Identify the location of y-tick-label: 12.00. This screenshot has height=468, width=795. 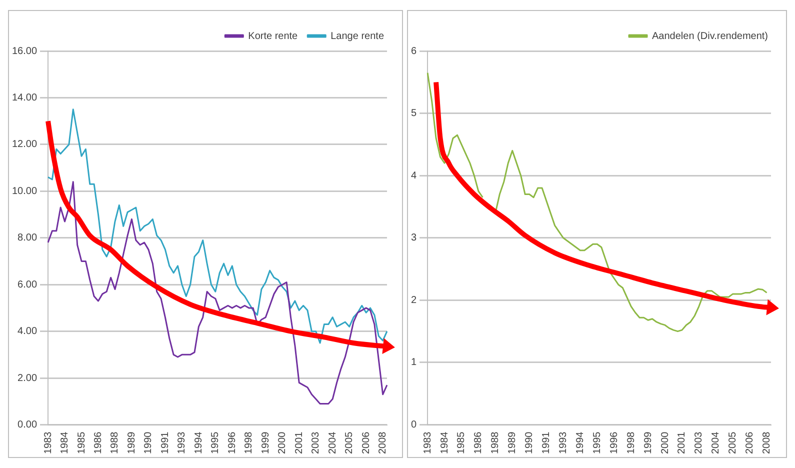
(25, 144).